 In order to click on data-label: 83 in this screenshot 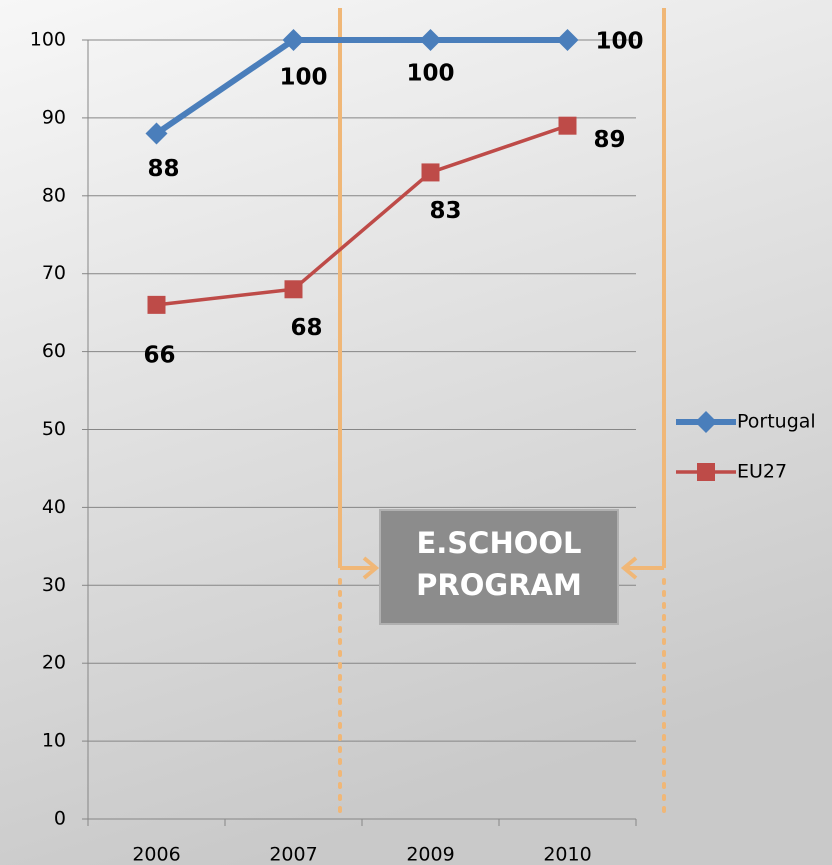, I will do `click(445, 211)`.